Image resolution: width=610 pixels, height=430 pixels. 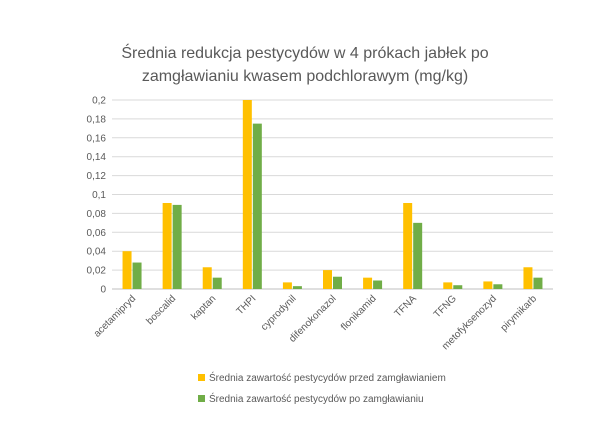 What do you see at coordinates (97, 252) in the screenshot?
I see `y-tick-label: 0,04` at bounding box center [97, 252].